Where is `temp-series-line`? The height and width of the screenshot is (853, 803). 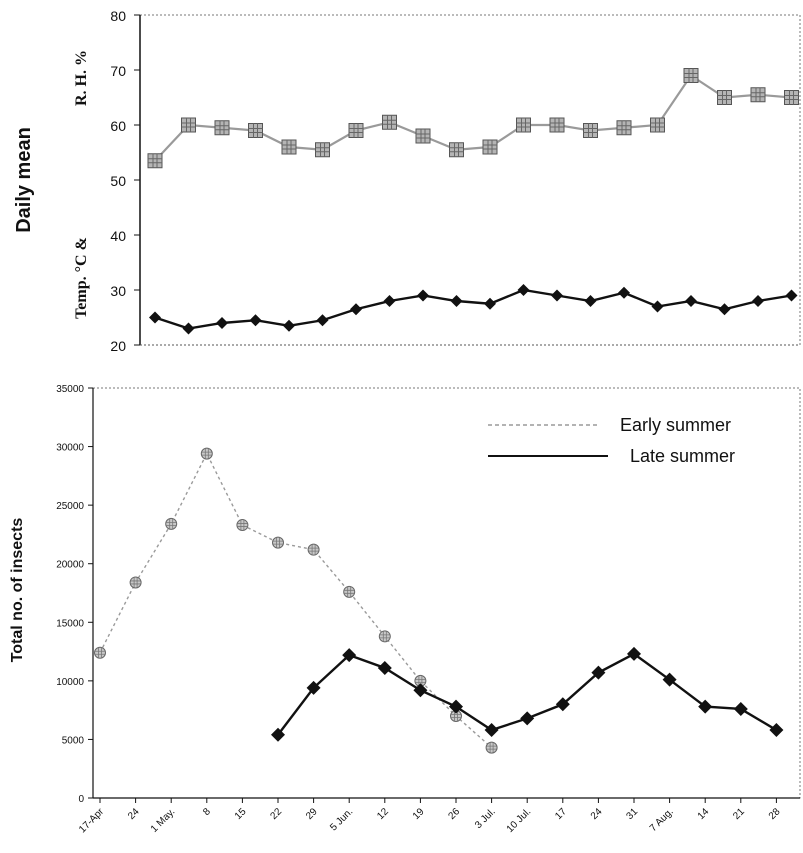 temp-series-line is located at coordinates (473, 309).